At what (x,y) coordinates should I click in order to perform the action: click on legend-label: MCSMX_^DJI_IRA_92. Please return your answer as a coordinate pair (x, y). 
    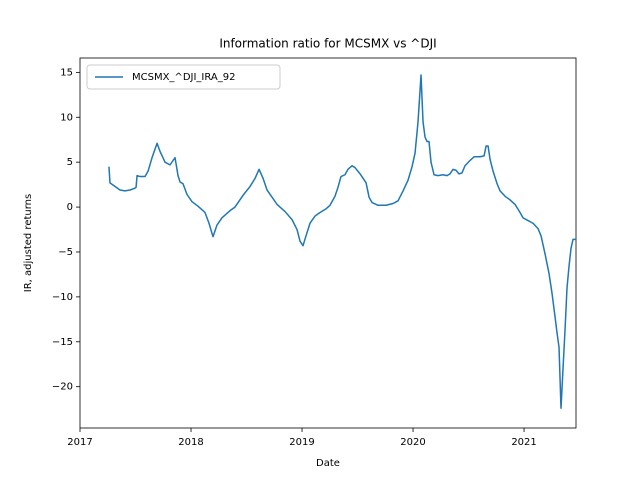
    Looking at the image, I should click on (183, 77).